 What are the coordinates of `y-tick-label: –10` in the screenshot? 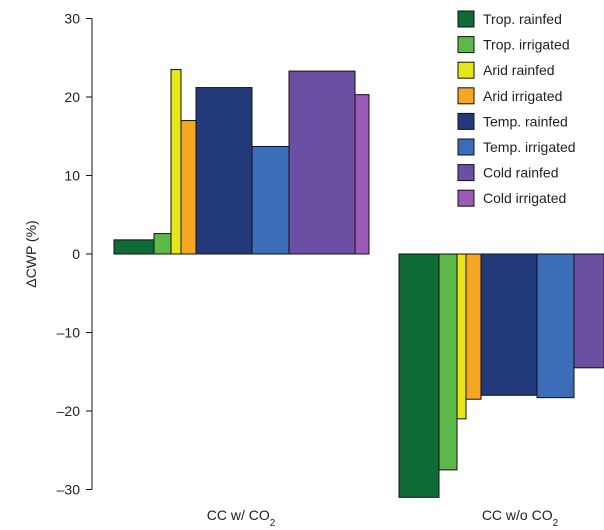 It's located at (69, 333).